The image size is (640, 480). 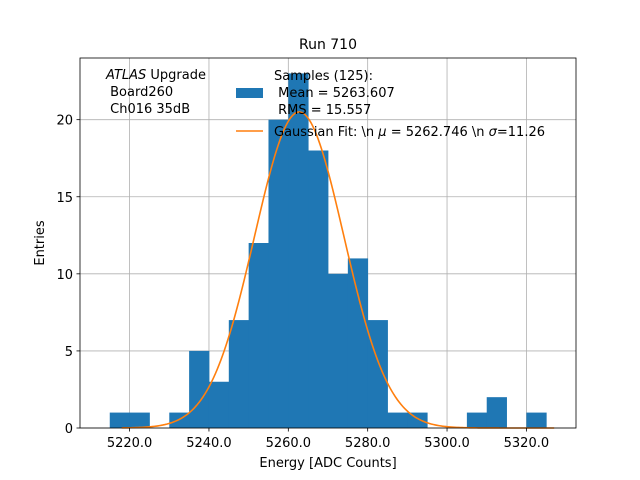 What do you see at coordinates (328, 439) in the screenshot?
I see `x-axis-ticks: 5220.0 5240.0 5260.0 5280.0 5300.0 5320.0` at bounding box center [328, 439].